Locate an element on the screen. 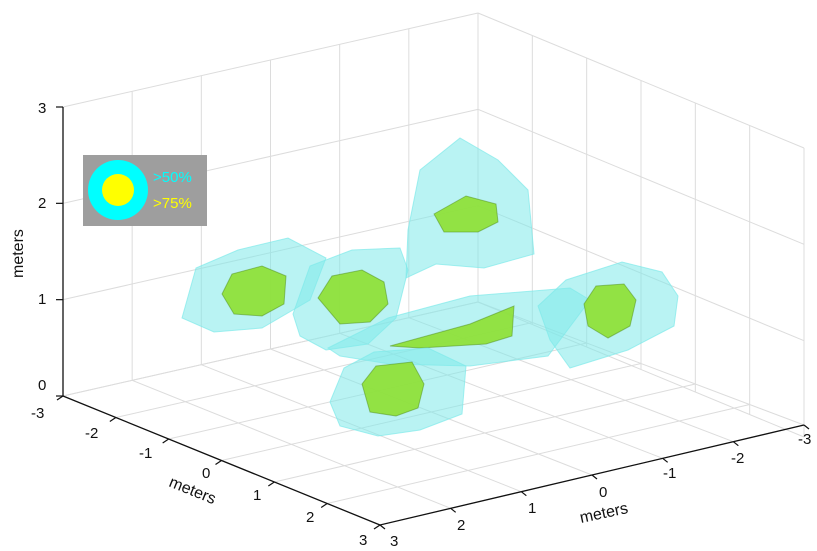 This screenshot has width=817, height=551. legend-inner-marker is located at coordinates (118, 190).